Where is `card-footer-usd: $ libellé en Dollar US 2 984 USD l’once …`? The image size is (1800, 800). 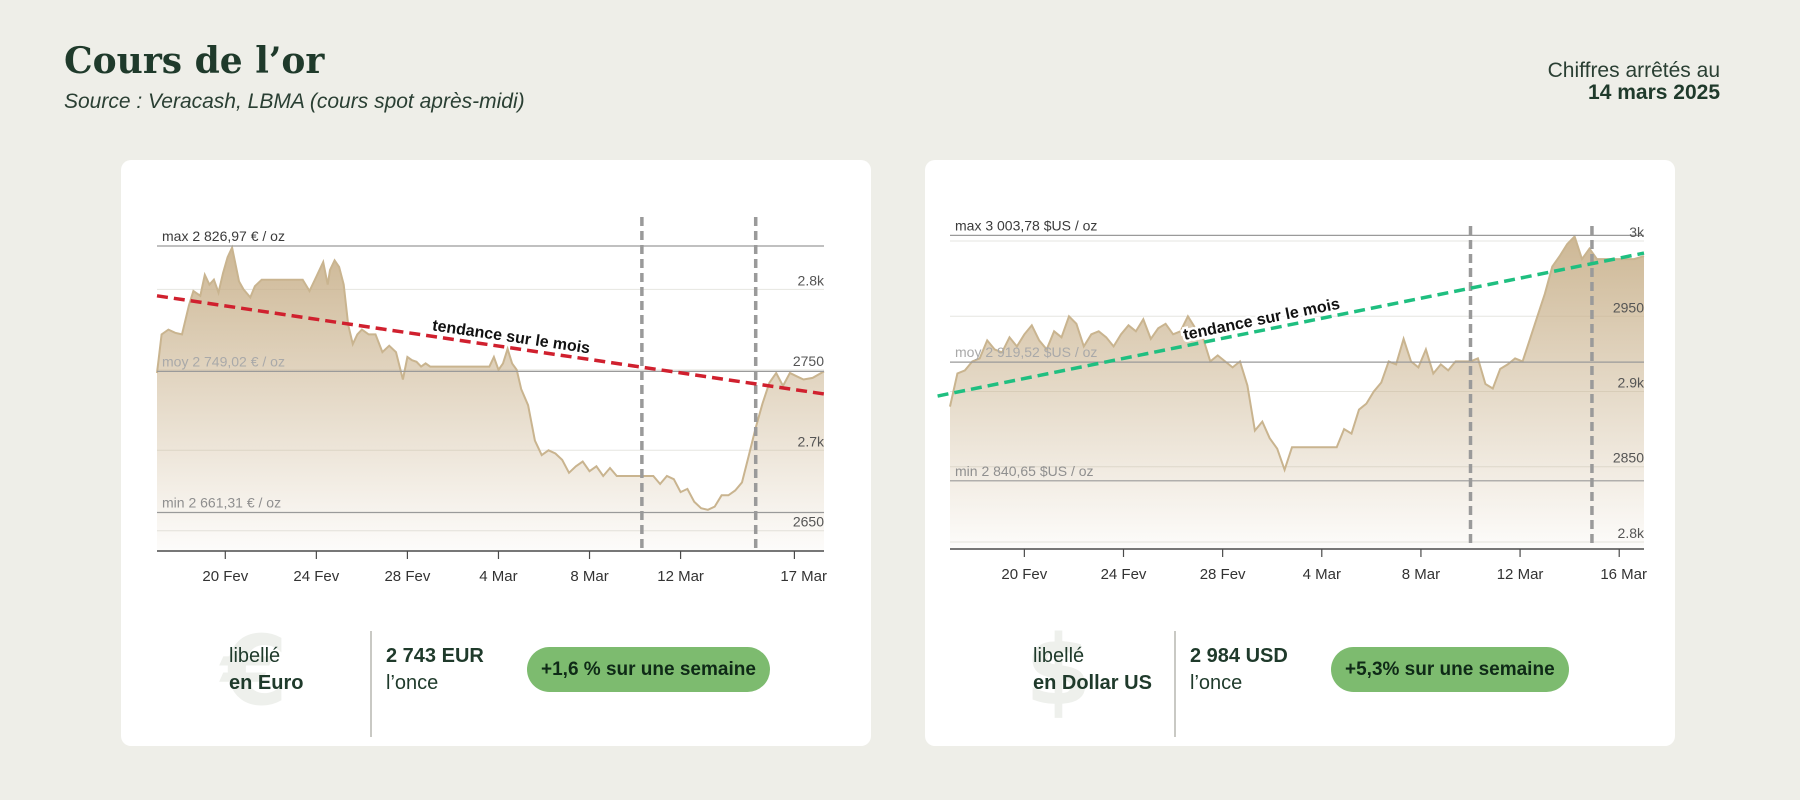
card-footer-usd: $ libellé en Dollar US 2 984 USD l’once … is located at coordinates (1300, 676).